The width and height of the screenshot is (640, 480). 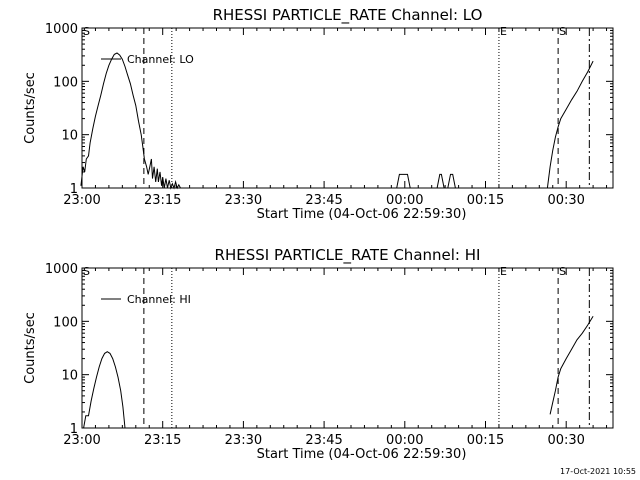 I want to click on chart-title: RHESSI PARTICLE_RATE Channel: HI, so click(x=348, y=255).